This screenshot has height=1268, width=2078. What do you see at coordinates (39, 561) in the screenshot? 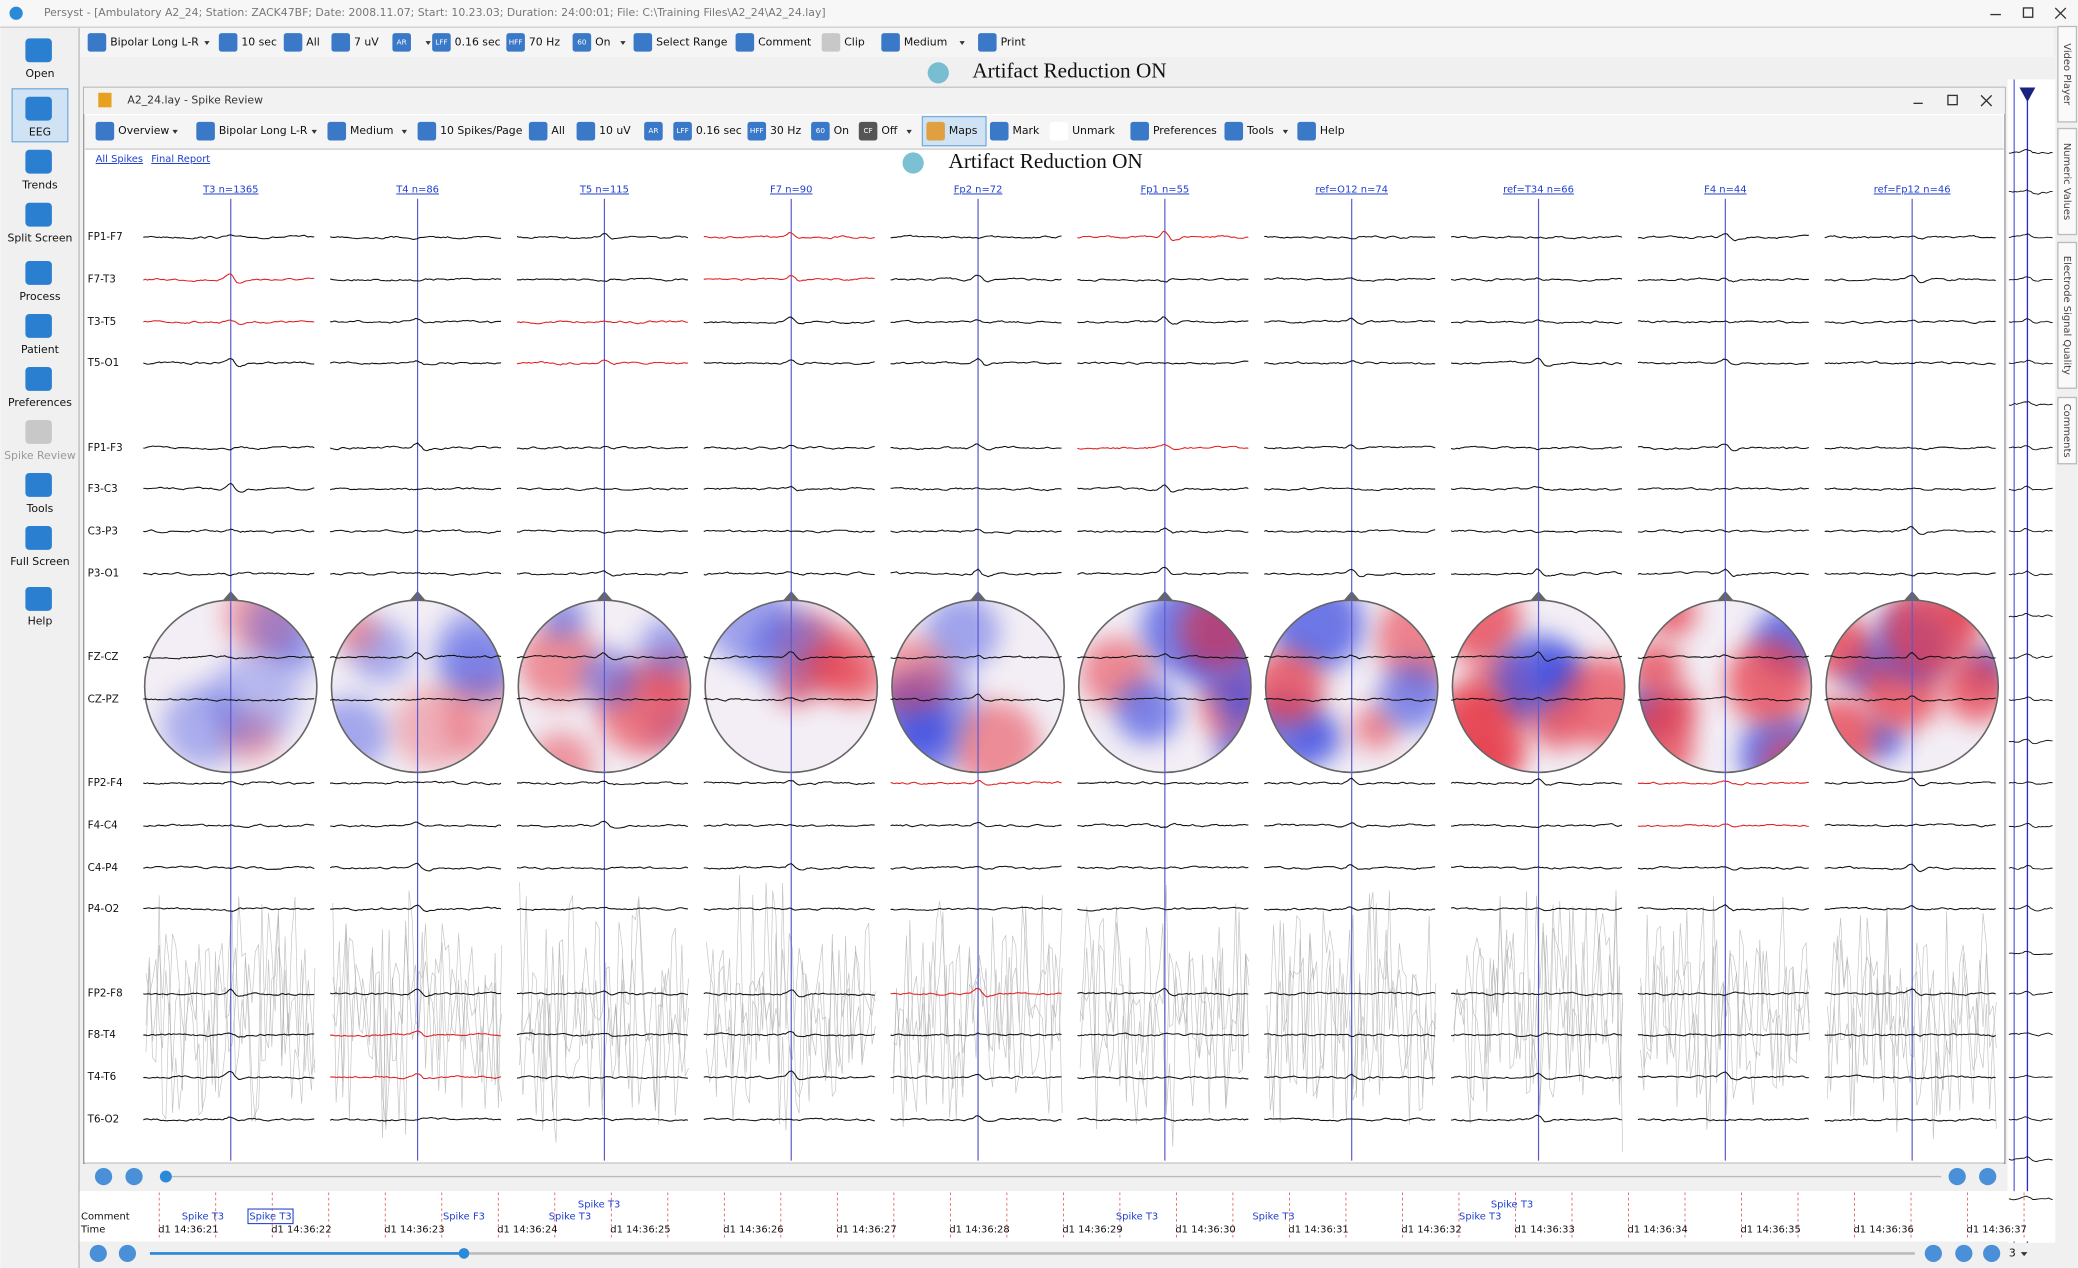
I see `sidebar-label: Full Screen` at bounding box center [39, 561].